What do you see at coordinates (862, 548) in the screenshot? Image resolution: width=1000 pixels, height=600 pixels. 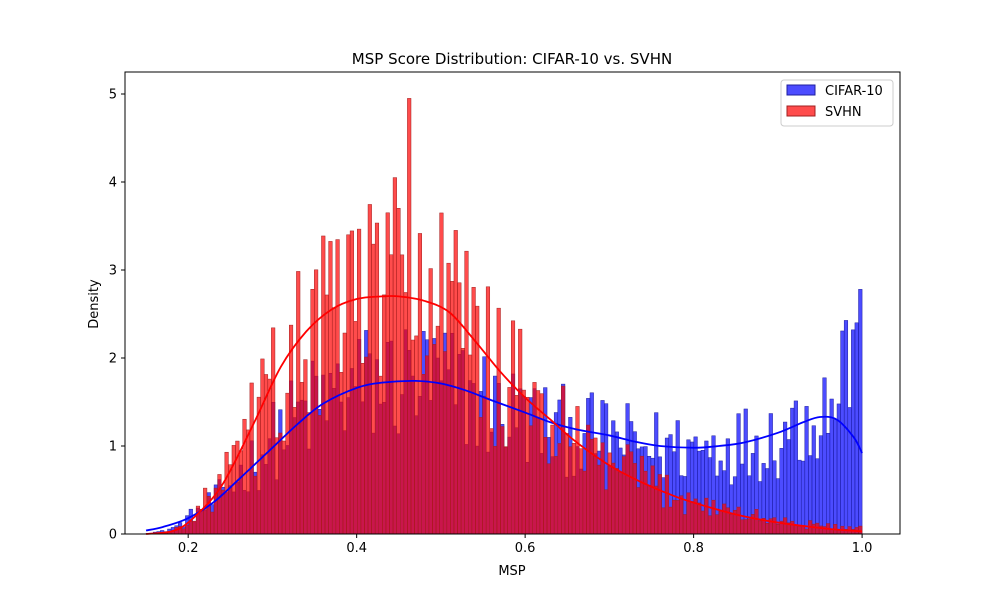 I see `x-tick-label: 1.0` at bounding box center [862, 548].